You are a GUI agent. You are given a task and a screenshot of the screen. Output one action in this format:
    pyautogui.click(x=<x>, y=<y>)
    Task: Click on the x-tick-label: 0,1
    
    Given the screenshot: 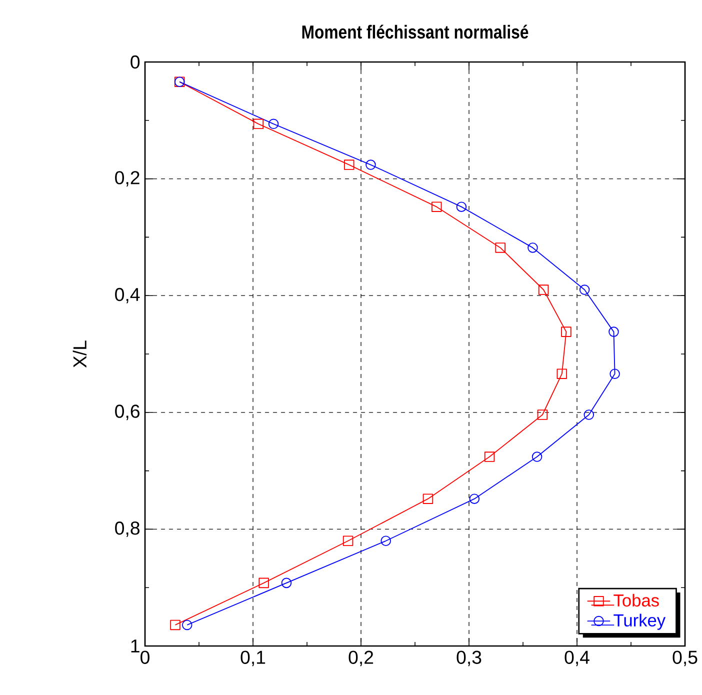 What is the action you would take?
    pyautogui.click(x=253, y=658)
    